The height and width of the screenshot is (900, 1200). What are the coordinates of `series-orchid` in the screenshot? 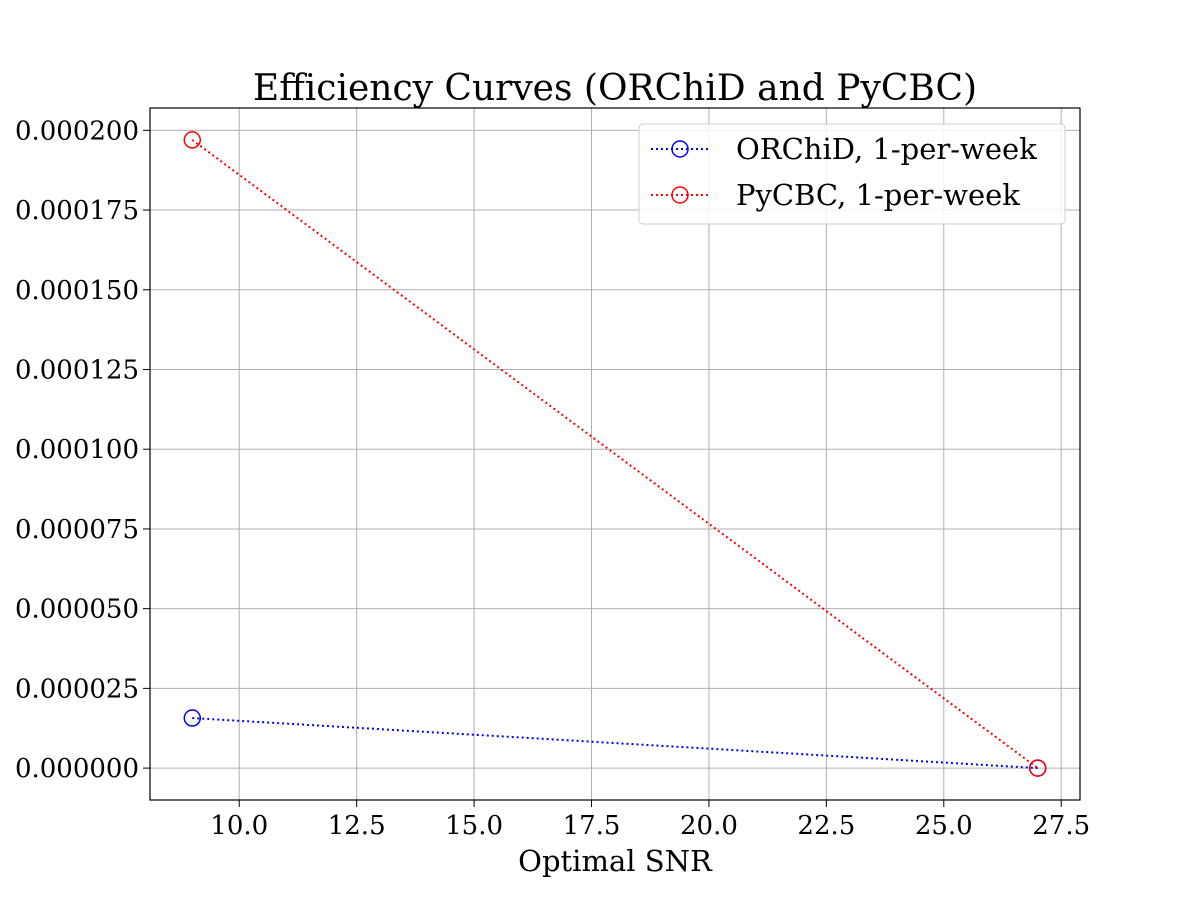 It's located at (615, 743).